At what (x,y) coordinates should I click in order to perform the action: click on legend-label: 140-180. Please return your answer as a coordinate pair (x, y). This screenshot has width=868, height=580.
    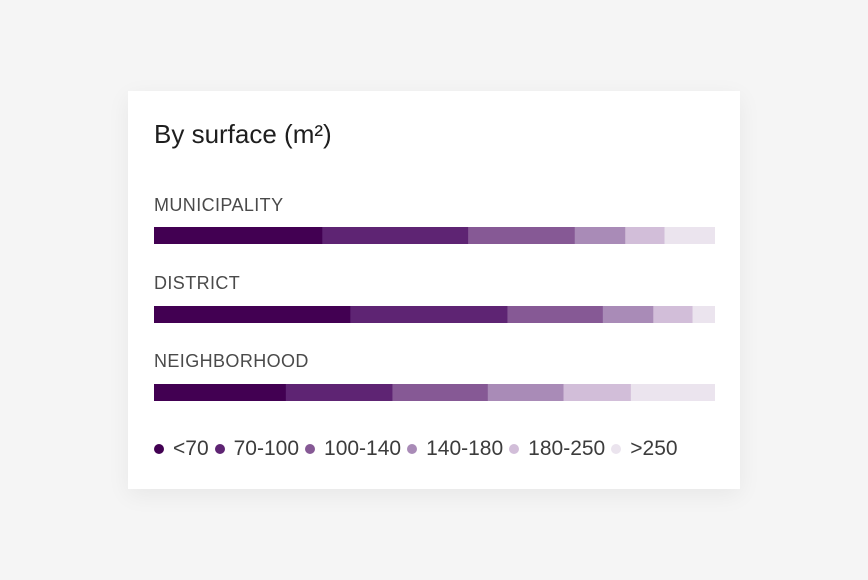
    Looking at the image, I should click on (465, 448).